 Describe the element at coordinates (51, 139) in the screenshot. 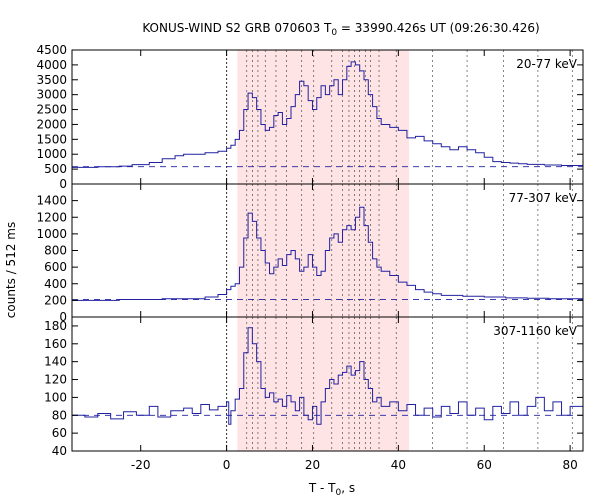

I see `y-tick-label: 1500` at that location.